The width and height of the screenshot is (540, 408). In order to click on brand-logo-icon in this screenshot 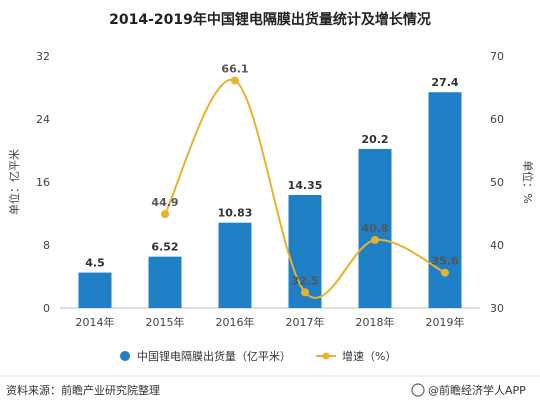, I will do `click(418, 390)`.